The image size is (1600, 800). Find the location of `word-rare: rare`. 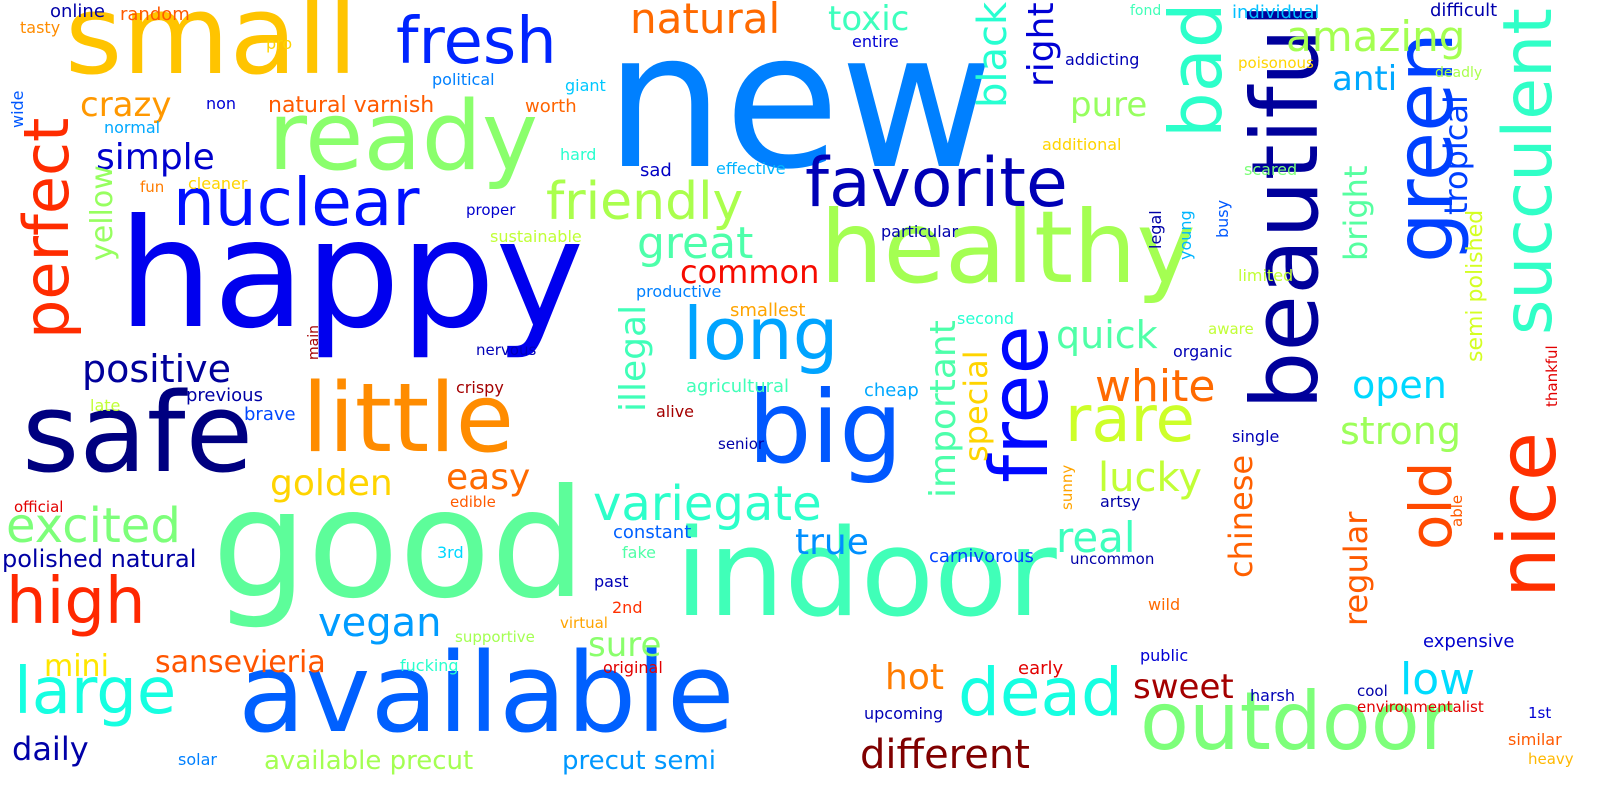

word-rare: rare is located at coordinates (1130, 420).